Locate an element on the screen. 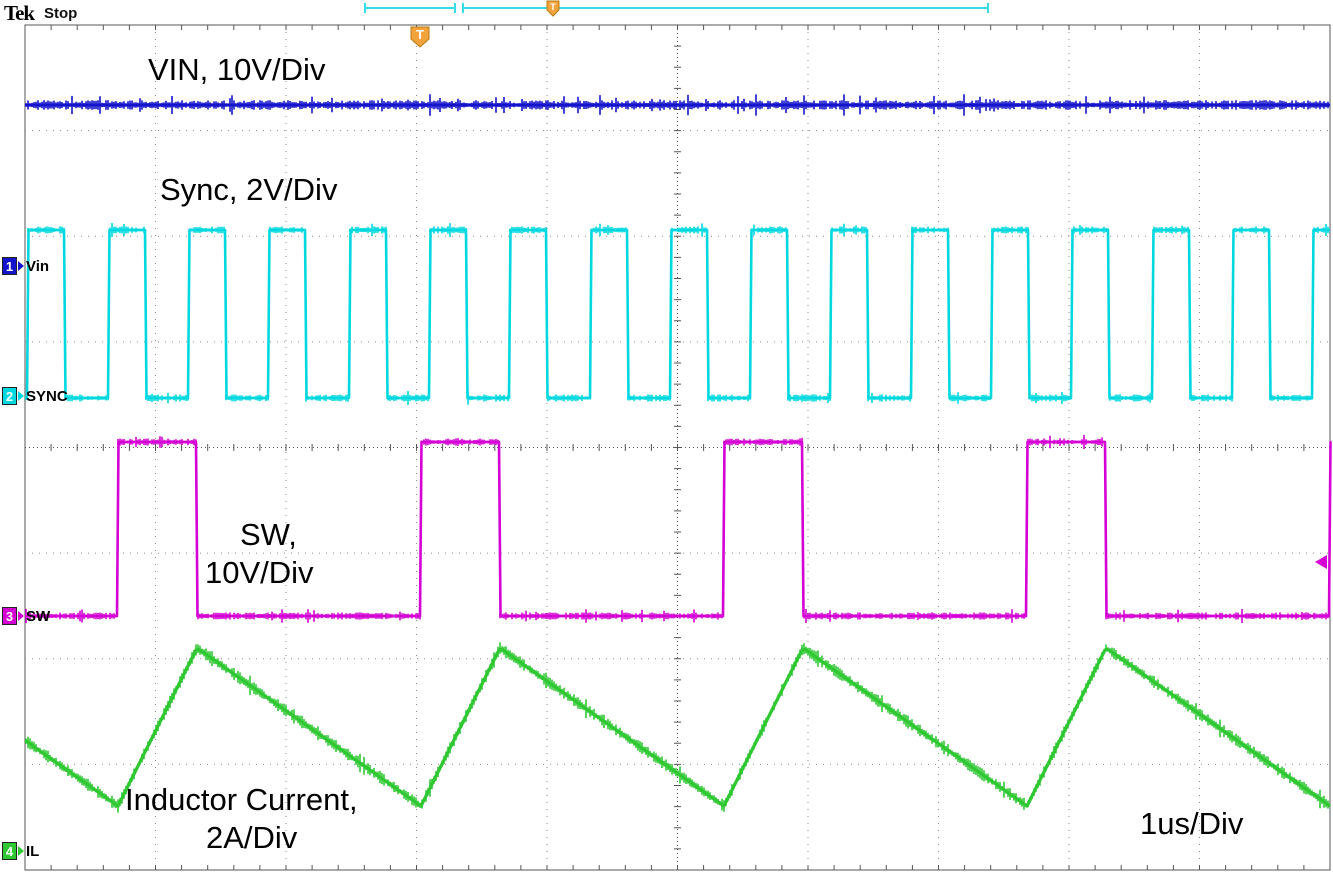  il-annotation-line2: 2A/Div is located at coordinates (252, 837).